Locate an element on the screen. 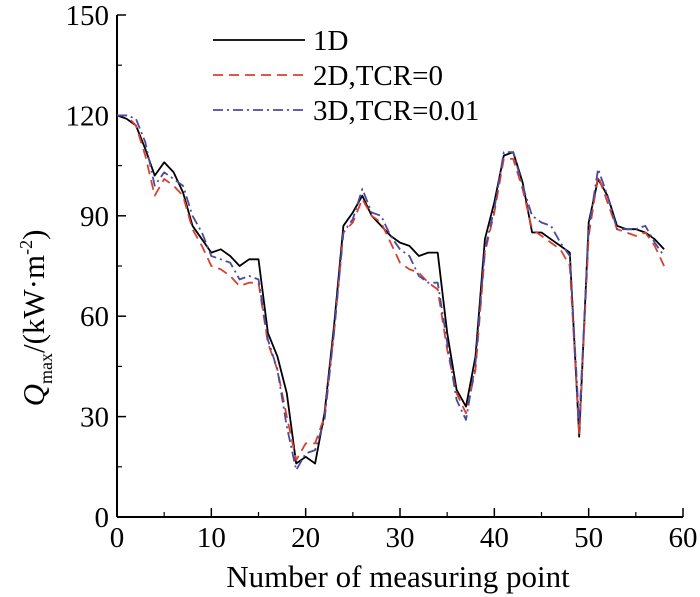 This screenshot has width=700, height=597. y-tick-label: 120 is located at coordinates (88, 116).